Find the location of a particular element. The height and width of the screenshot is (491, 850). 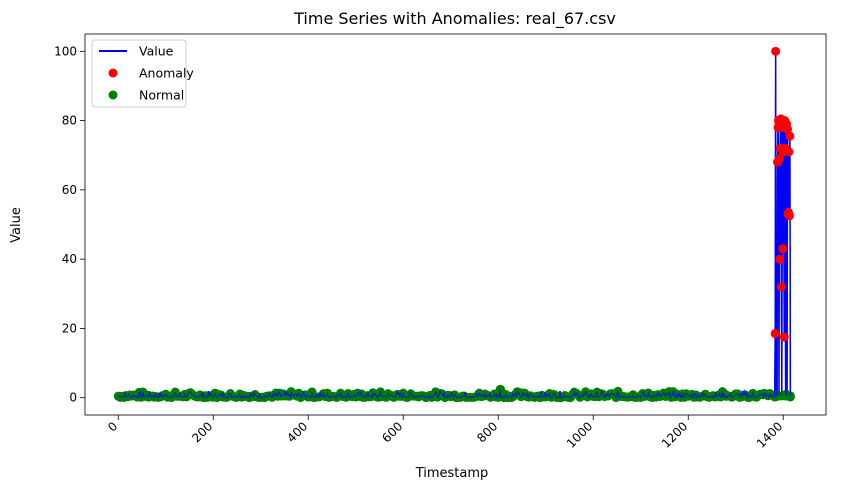

legend-label-anomaly: Anomaly is located at coordinates (166, 73).